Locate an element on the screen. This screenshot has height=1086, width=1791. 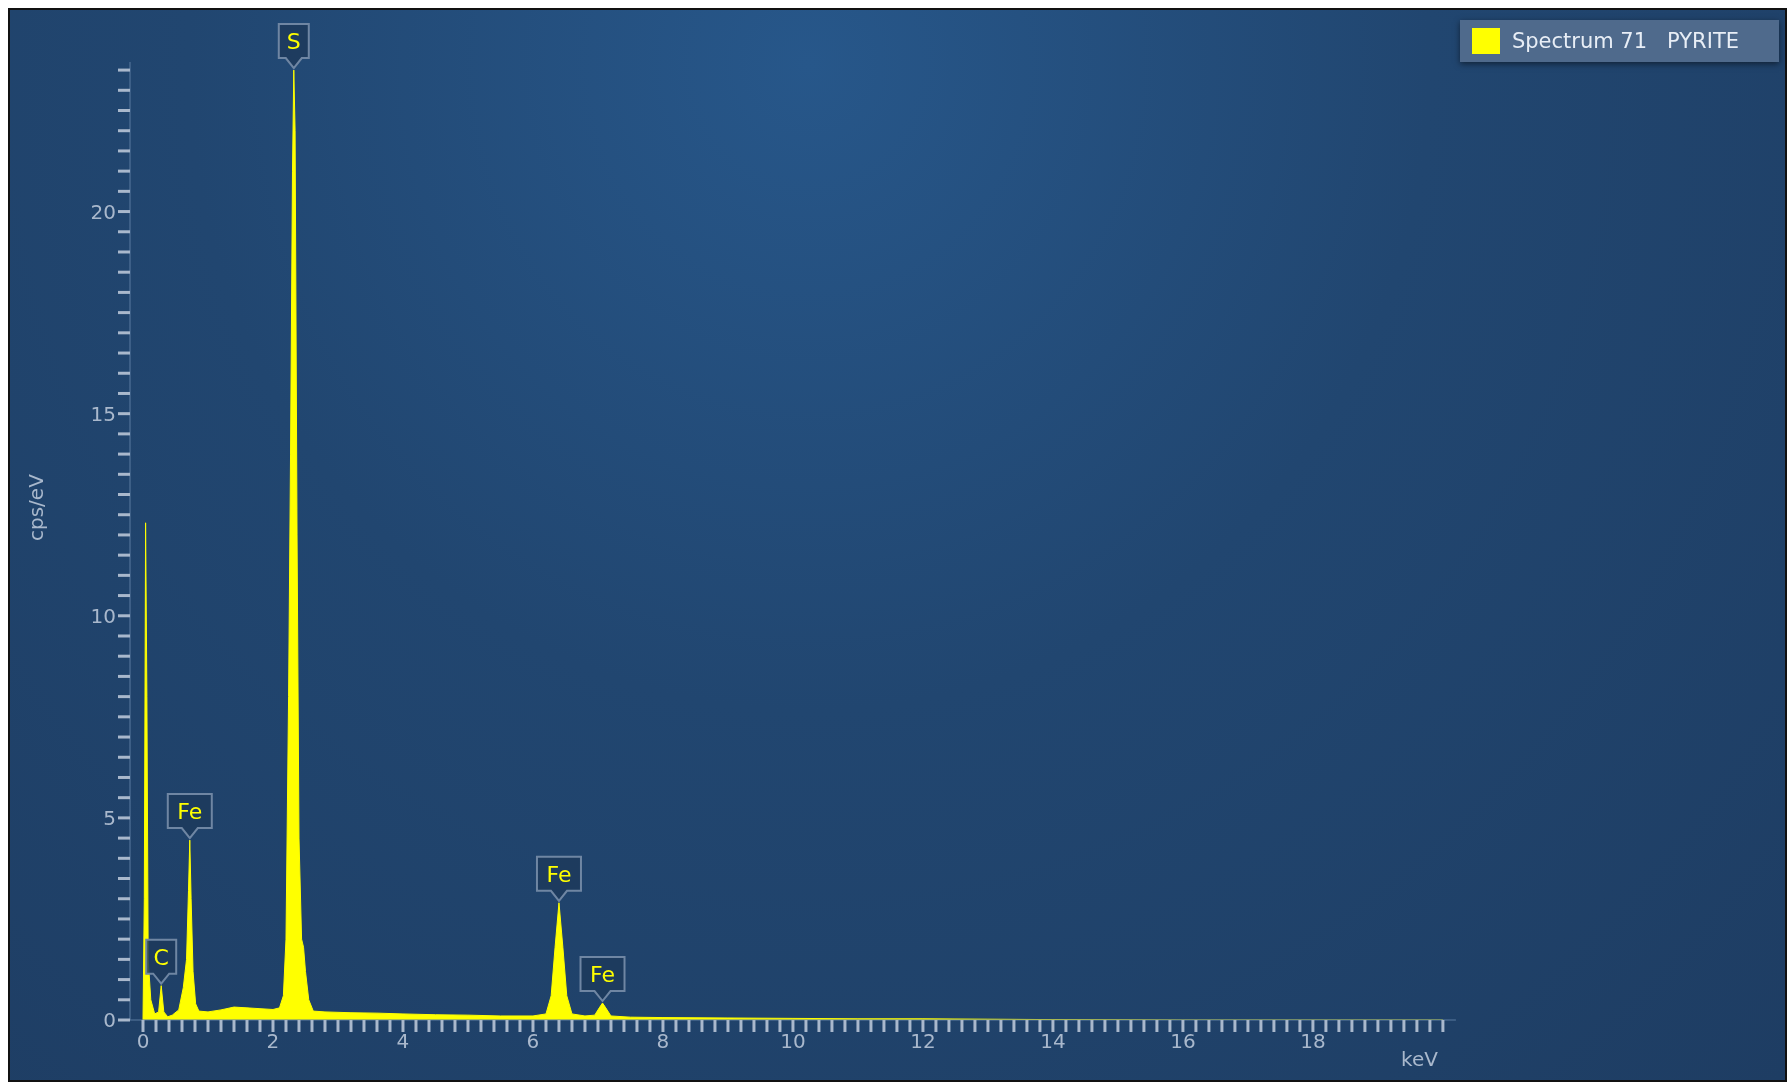
annotation: S is located at coordinates (293, 42).